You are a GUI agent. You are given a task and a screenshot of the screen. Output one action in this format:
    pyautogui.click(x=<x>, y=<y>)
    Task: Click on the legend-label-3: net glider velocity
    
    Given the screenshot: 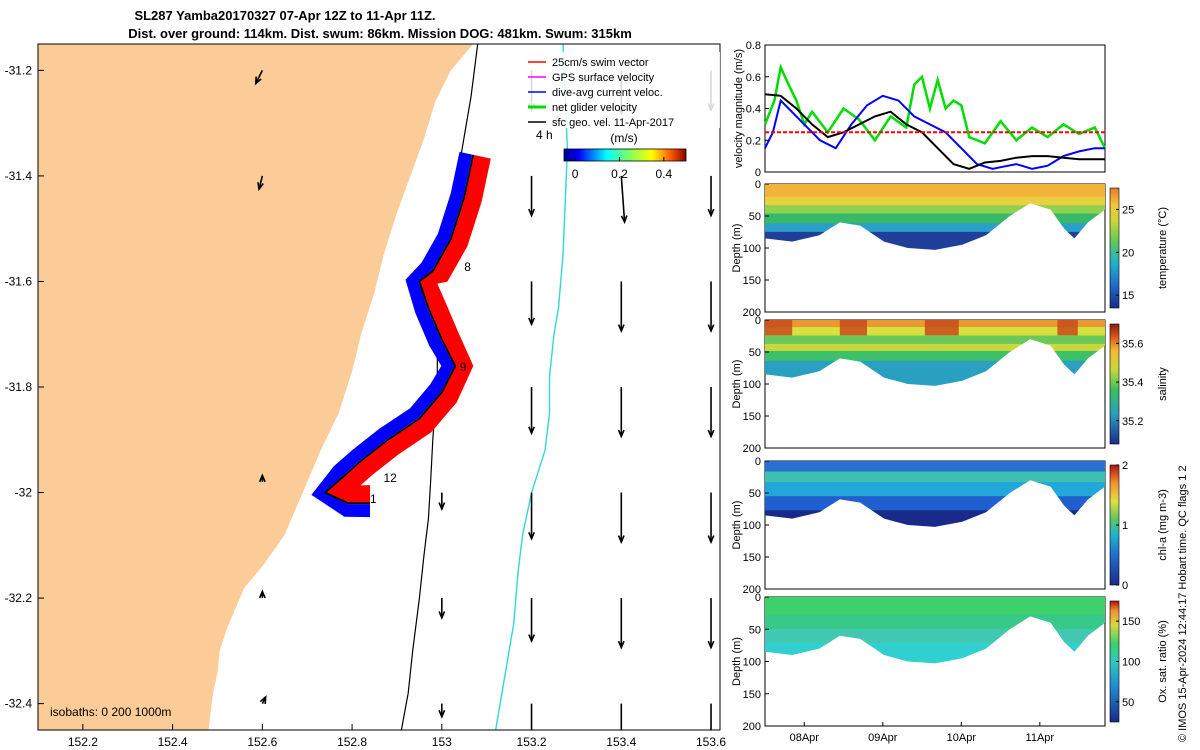 What is the action you would take?
    pyautogui.click(x=594, y=108)
    